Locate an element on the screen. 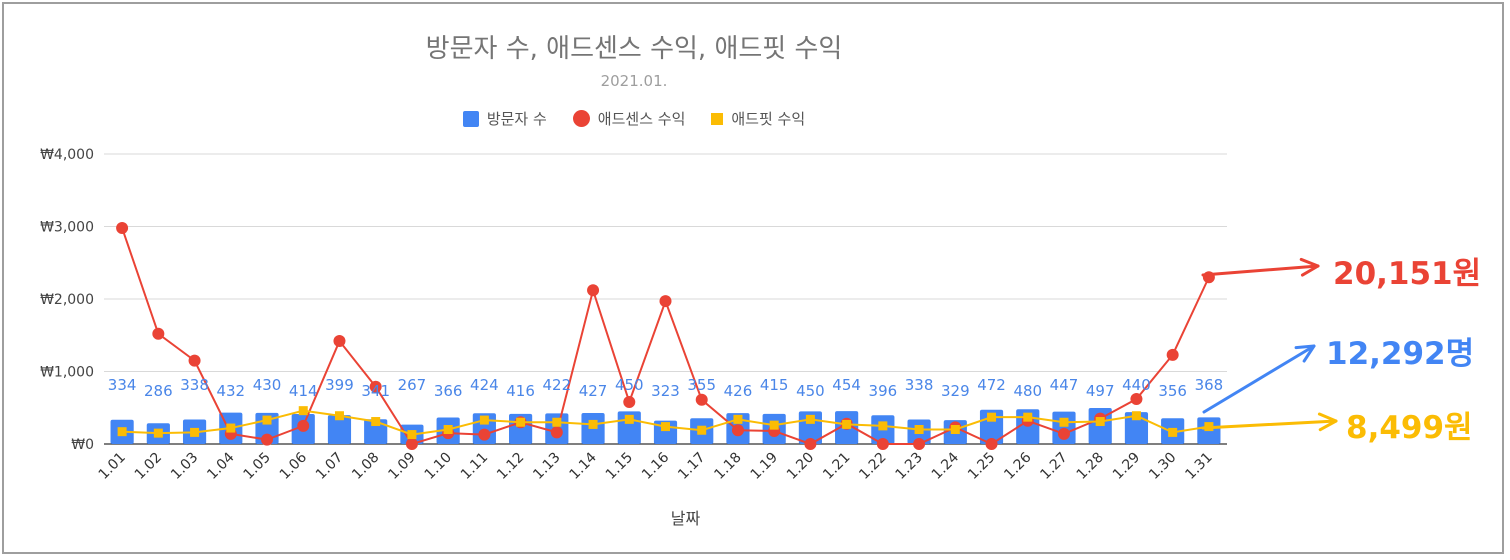  legend-label-adfit: 애드핏 수익 is located at coordinates (768, 119).